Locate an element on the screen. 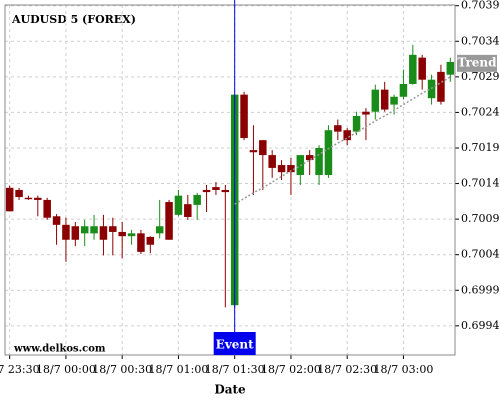 The height and width of the screenshot is (400, 500). event-label: Event is located at coordinates (235, 345).